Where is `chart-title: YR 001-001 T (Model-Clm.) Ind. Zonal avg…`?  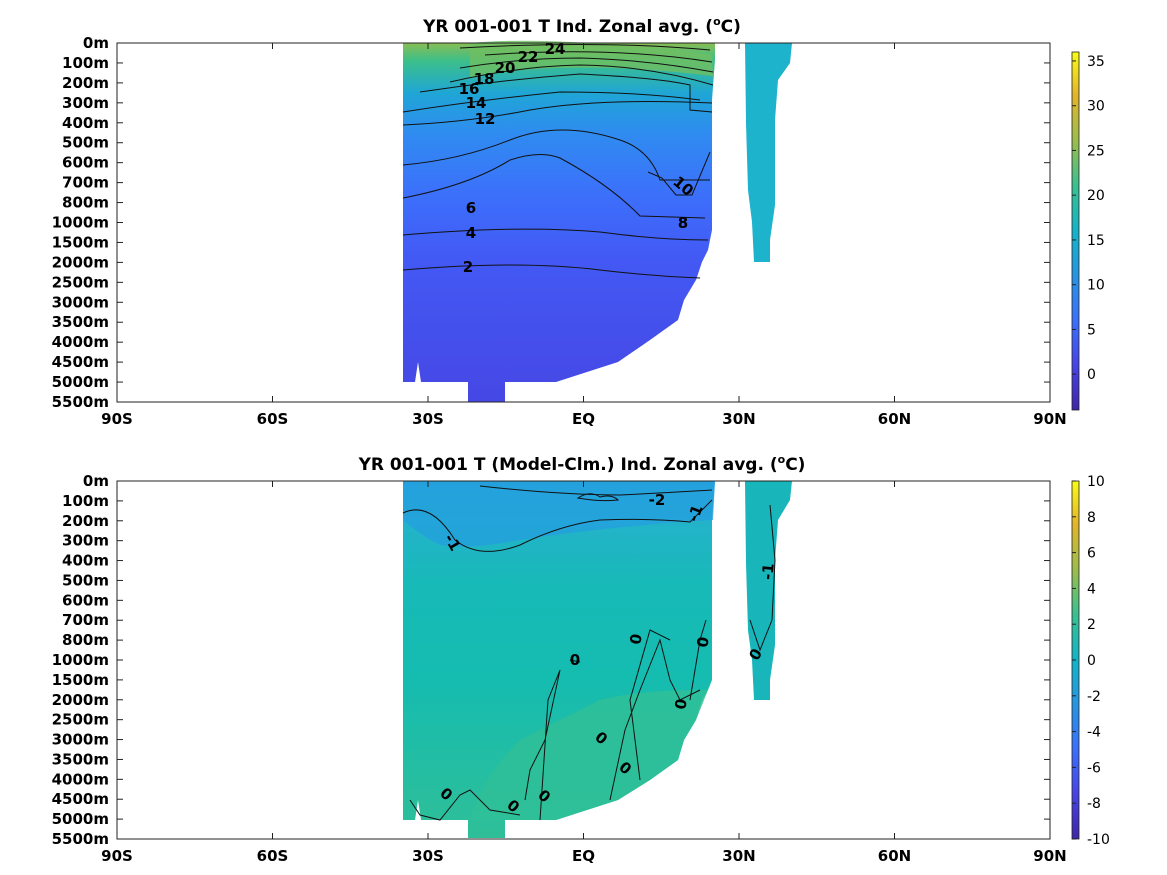
chart-title: YR 001-001 T (Model-Clm.) Ind. Zonal avg… is located at coordinates (582, 464).